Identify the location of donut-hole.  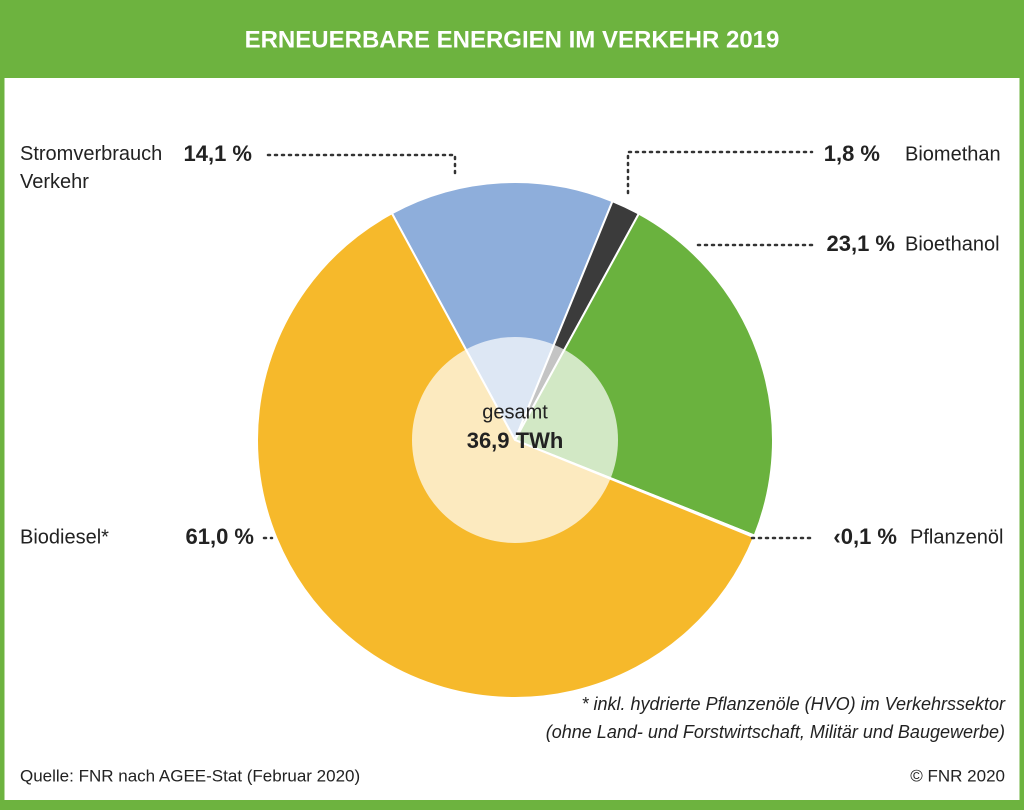
(515, 440).